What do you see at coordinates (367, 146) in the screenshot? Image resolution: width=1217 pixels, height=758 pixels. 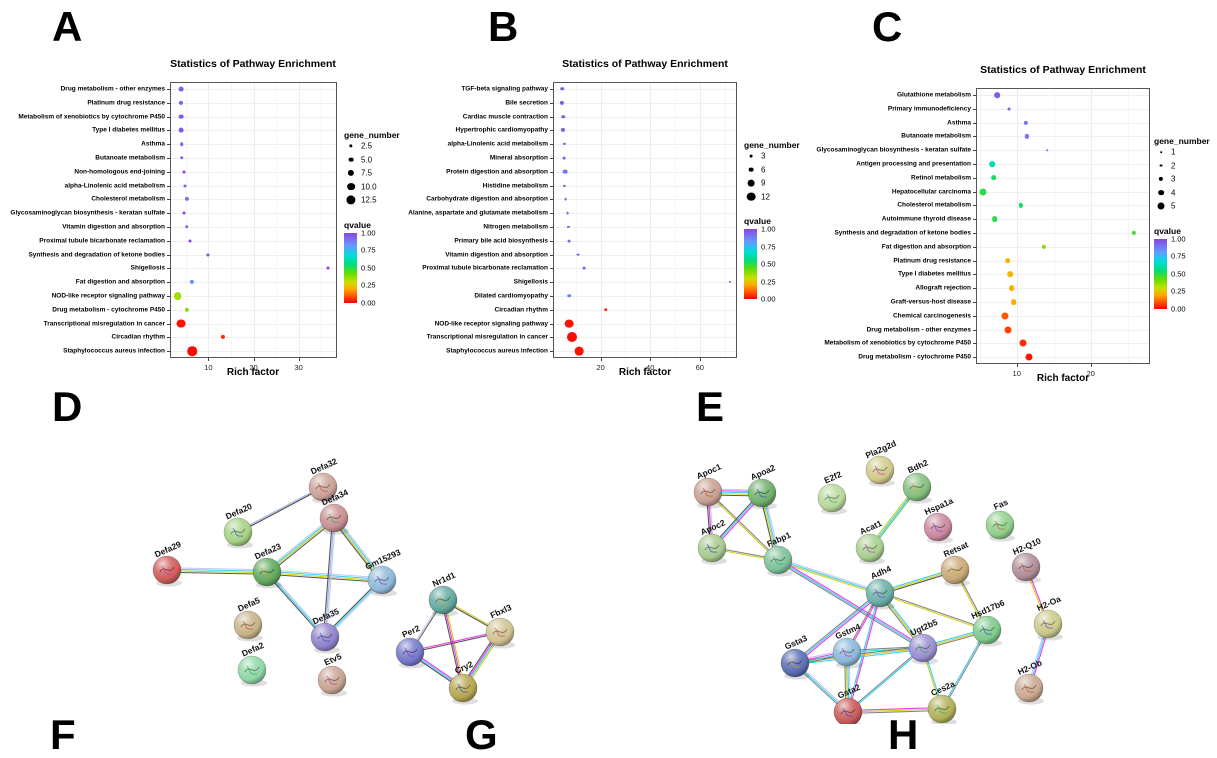 I see `legend-size-label: 2.5` at bounding box center [367, 146].